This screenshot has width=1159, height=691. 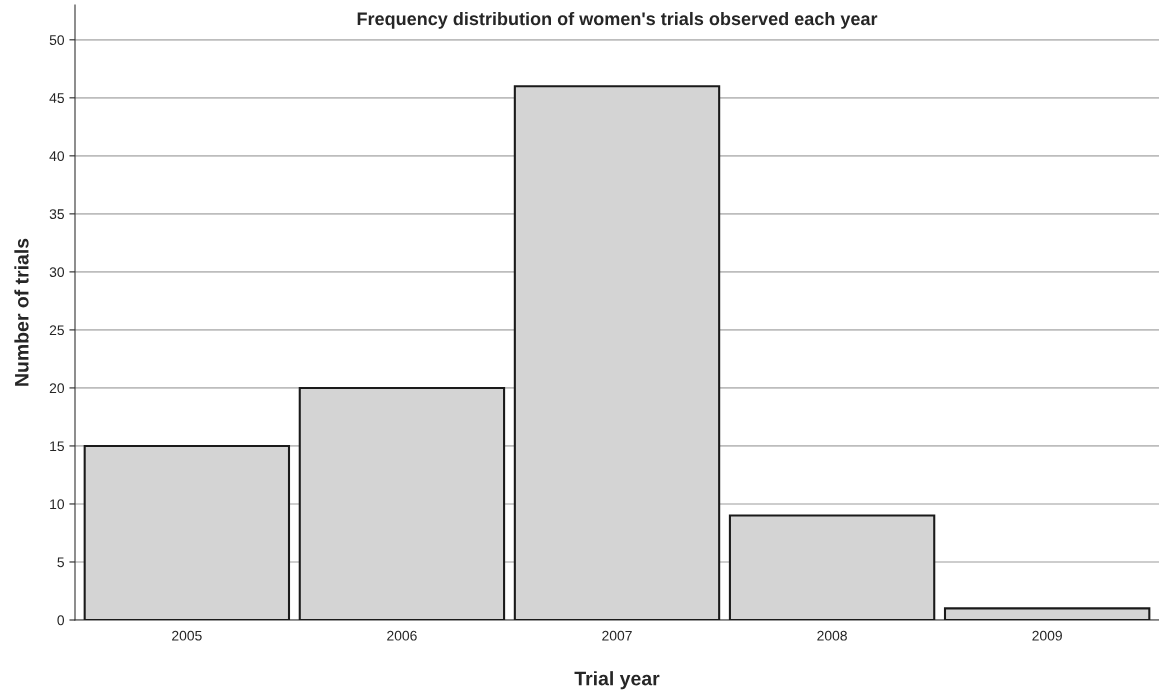 I want to click on y-tick-label: 40, so click(x=57, y=156).